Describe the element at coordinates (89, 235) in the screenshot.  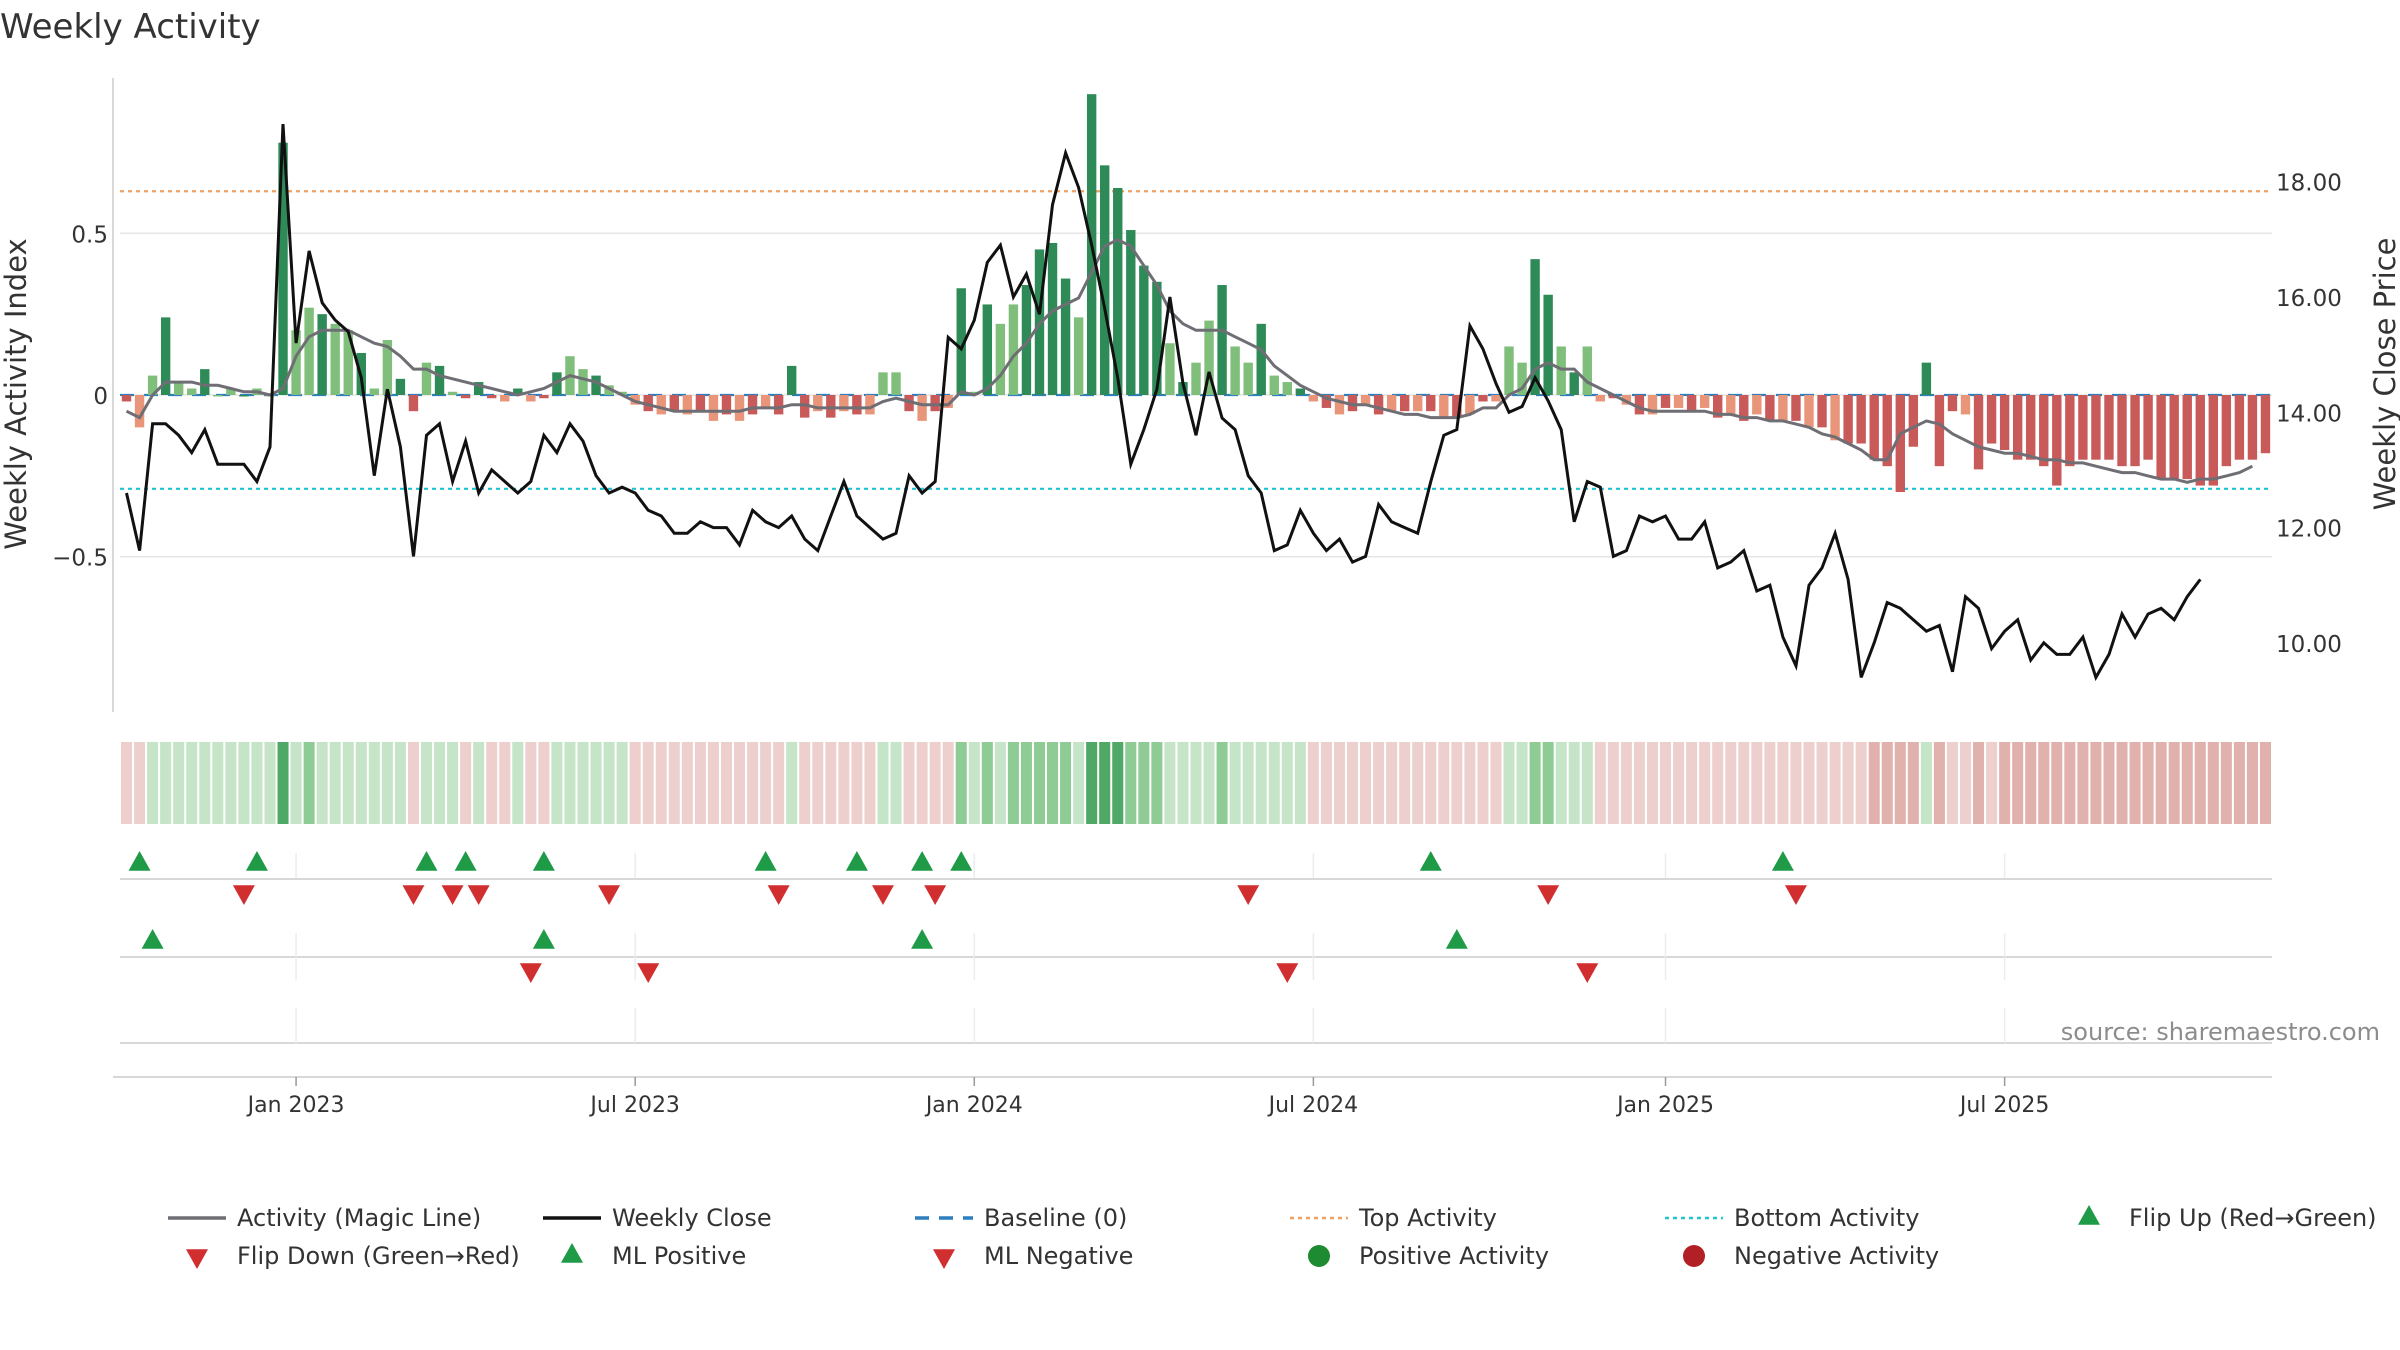
I see `y-tick-left: 0.5` at that location.